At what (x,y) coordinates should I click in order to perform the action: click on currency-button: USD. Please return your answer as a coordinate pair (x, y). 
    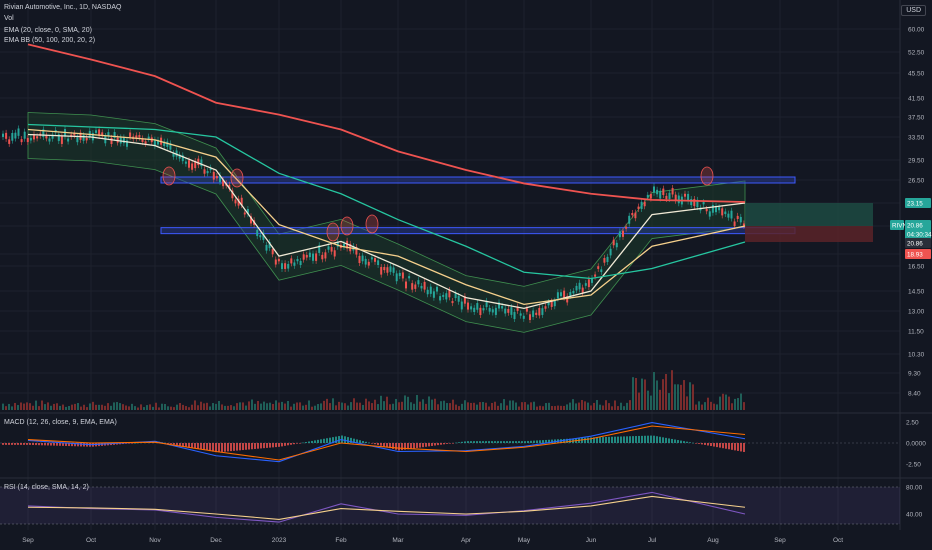
    Looking at the image, I should click on (913, 10).